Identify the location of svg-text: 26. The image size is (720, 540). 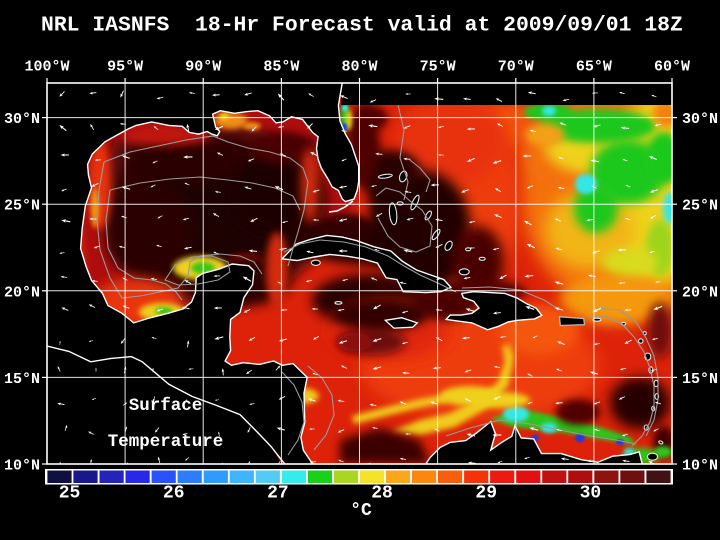
(174, 494).